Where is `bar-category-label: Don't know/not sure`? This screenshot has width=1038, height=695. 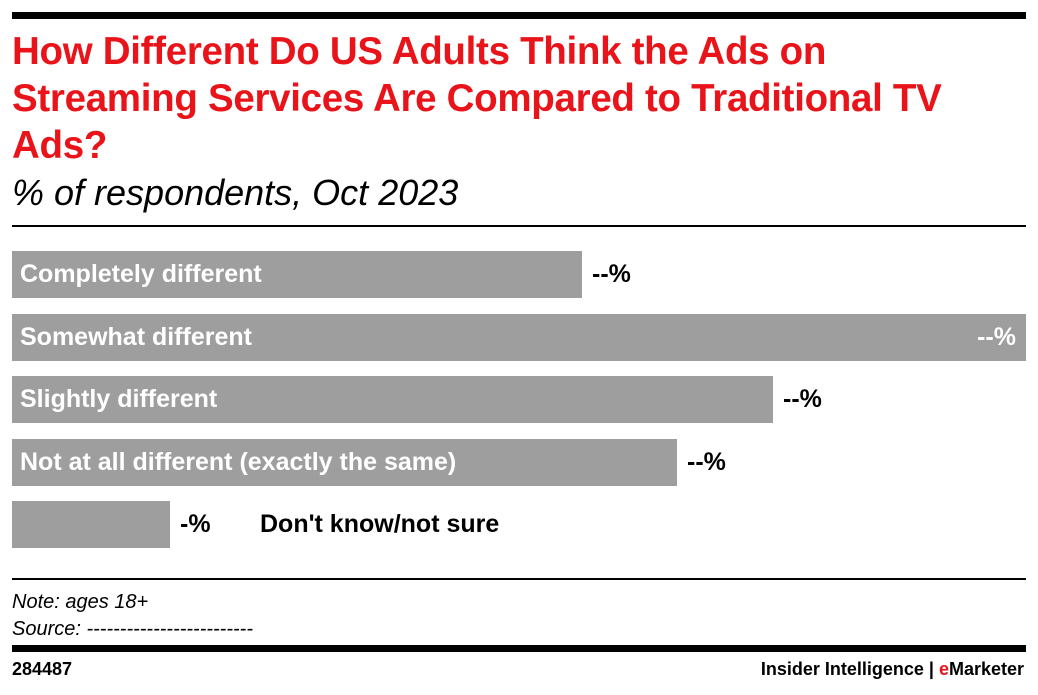
bar-category-label: Don't know/not sure is located at coordinates (380, 524).